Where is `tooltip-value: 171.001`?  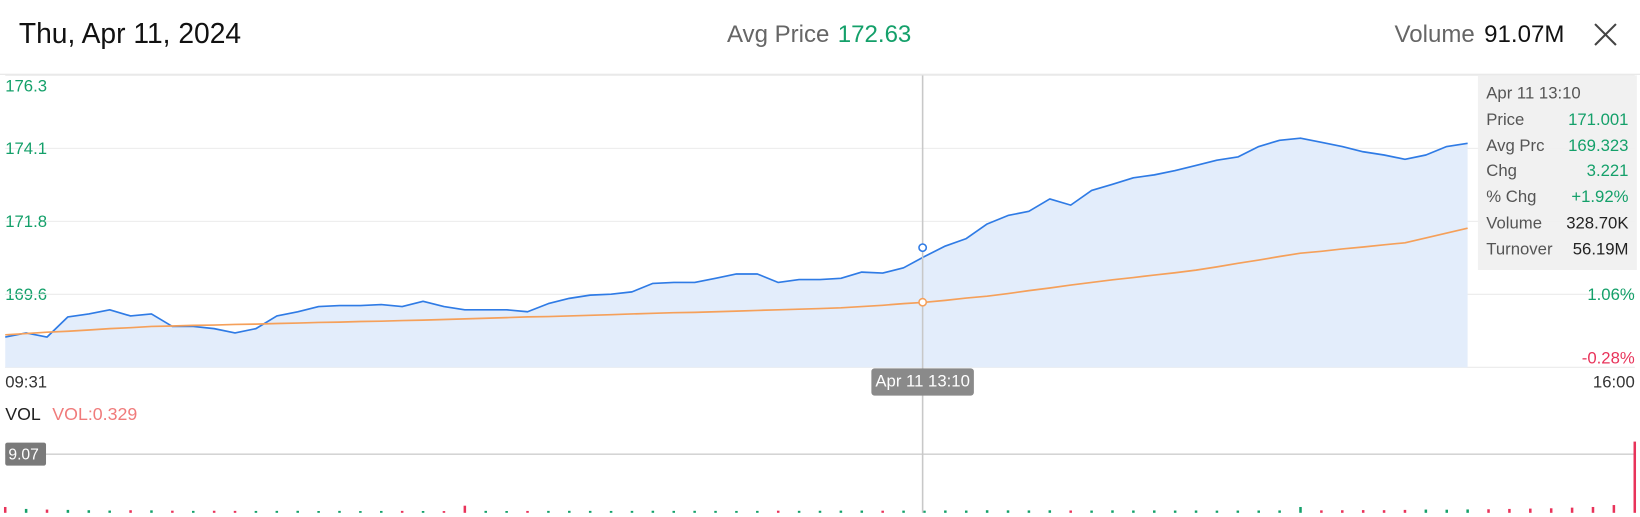 tooltip-value: 171.001 is located at coordinates (1598, 119).